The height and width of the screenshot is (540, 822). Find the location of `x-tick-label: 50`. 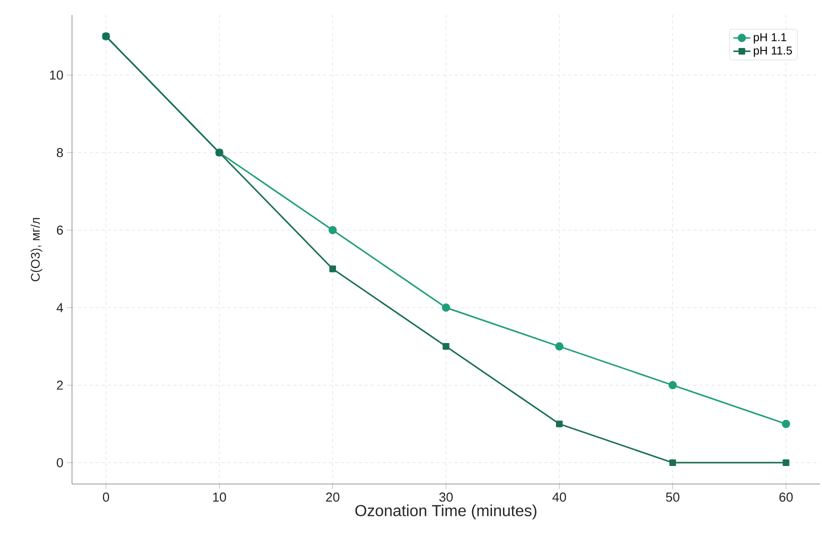

x-tick-label: 50 is located at coordinates (673, 497).